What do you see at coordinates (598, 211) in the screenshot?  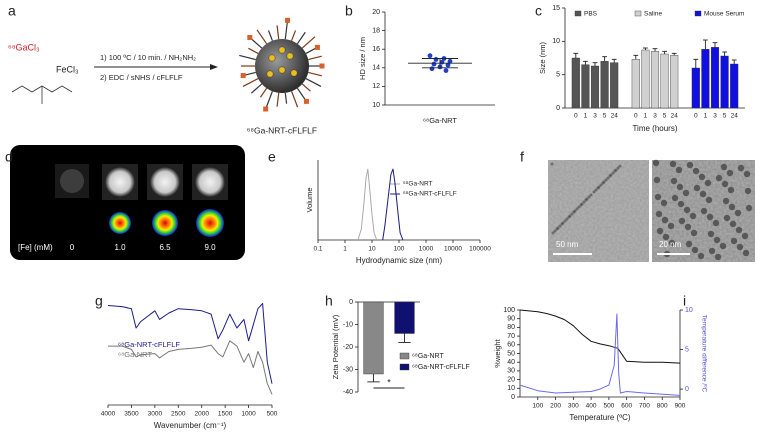 I see `tem-texture` at bounding box center [598, 211].